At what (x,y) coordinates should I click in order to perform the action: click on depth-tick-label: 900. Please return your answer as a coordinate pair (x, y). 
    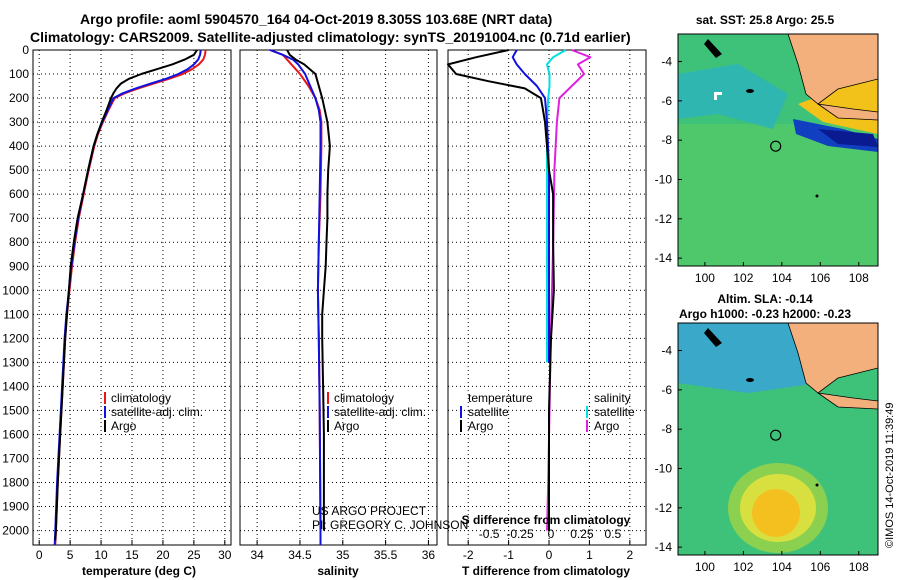
    Looking at the image, I should click on (19, 266).